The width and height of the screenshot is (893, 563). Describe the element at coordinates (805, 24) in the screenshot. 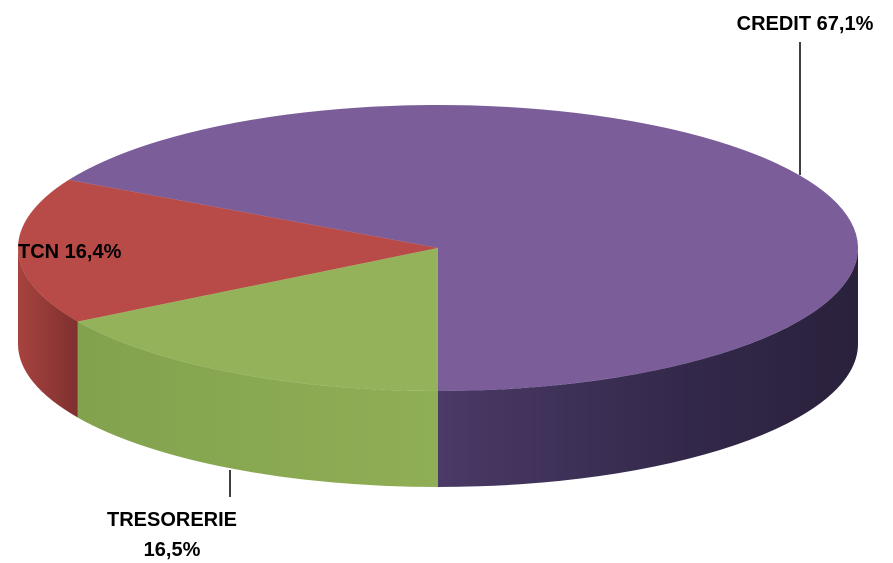

I see `data-label-credit: CREDIT 67,1%` at that location.